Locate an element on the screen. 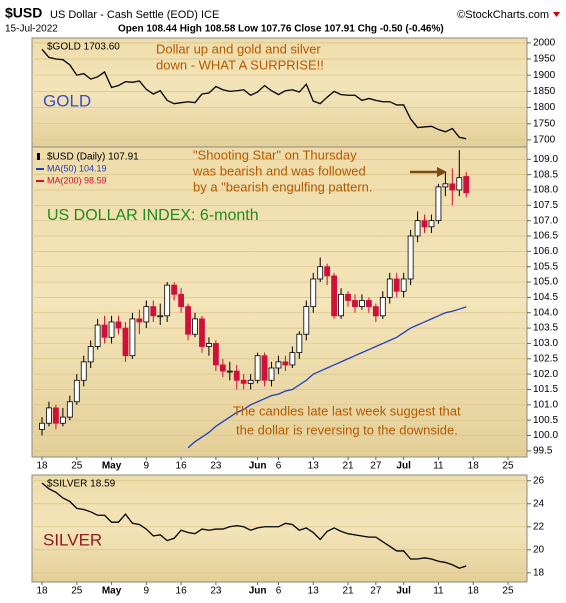  price-line is located at coordinates (254, 94).